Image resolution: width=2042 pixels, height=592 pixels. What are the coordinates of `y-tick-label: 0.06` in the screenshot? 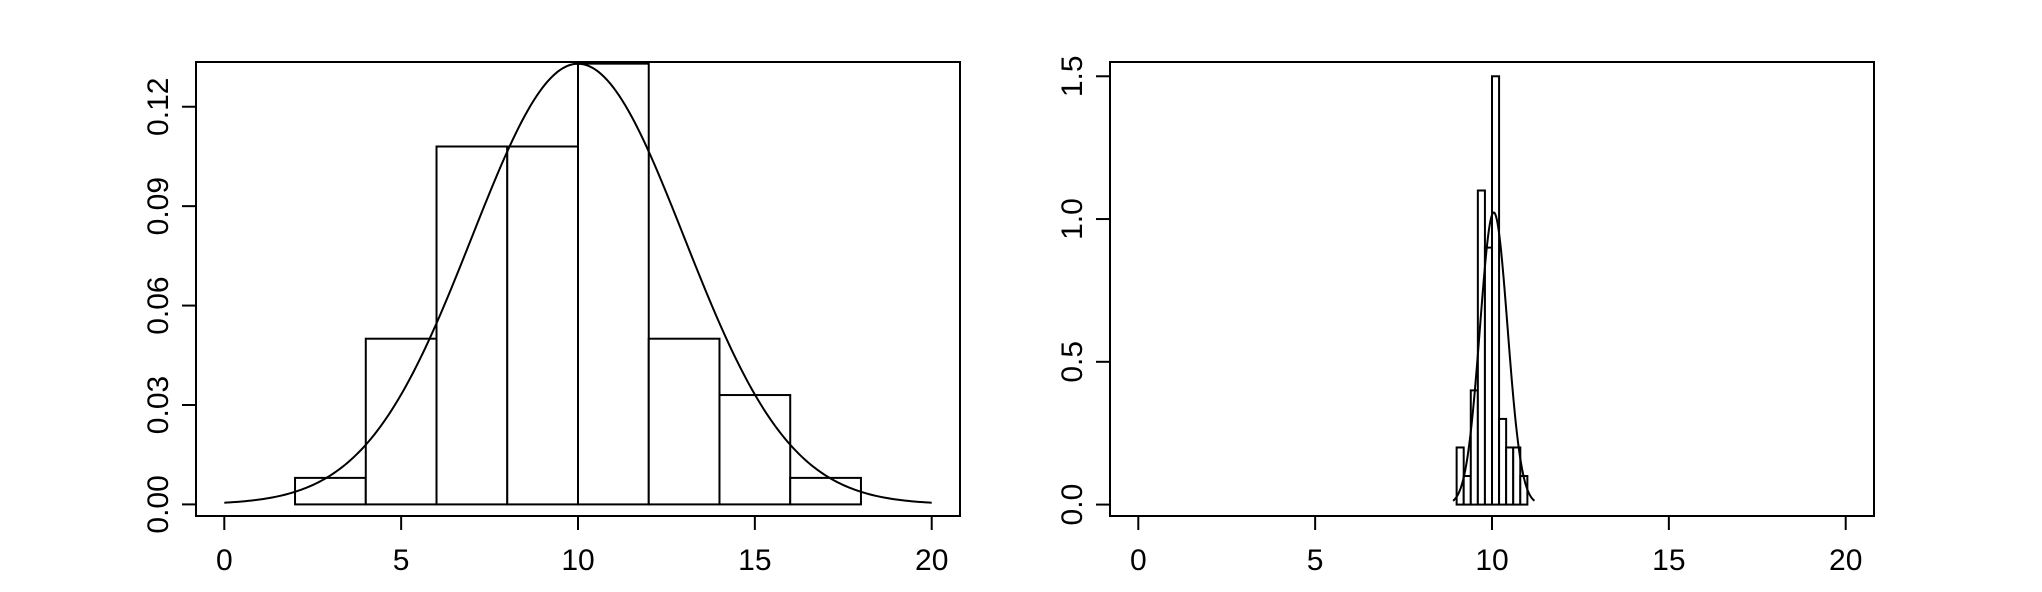 It's located at (158, 305).